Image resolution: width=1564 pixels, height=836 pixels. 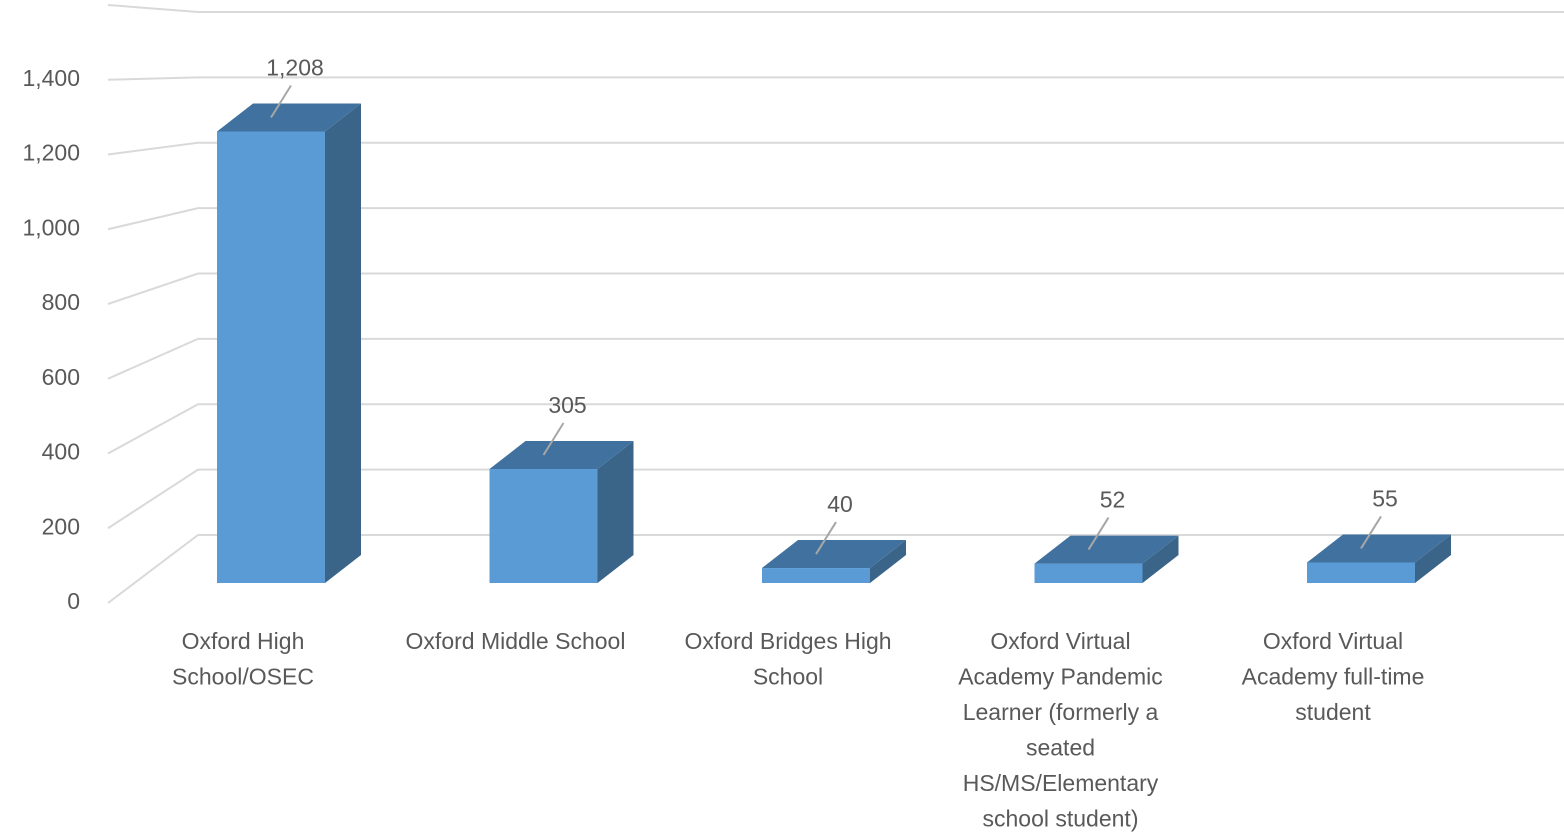 What do you see at coordinates (516, 641) in the screenshot?
I see `x-tick-label: Oxford Middle School` at bounding box center [516, 641].